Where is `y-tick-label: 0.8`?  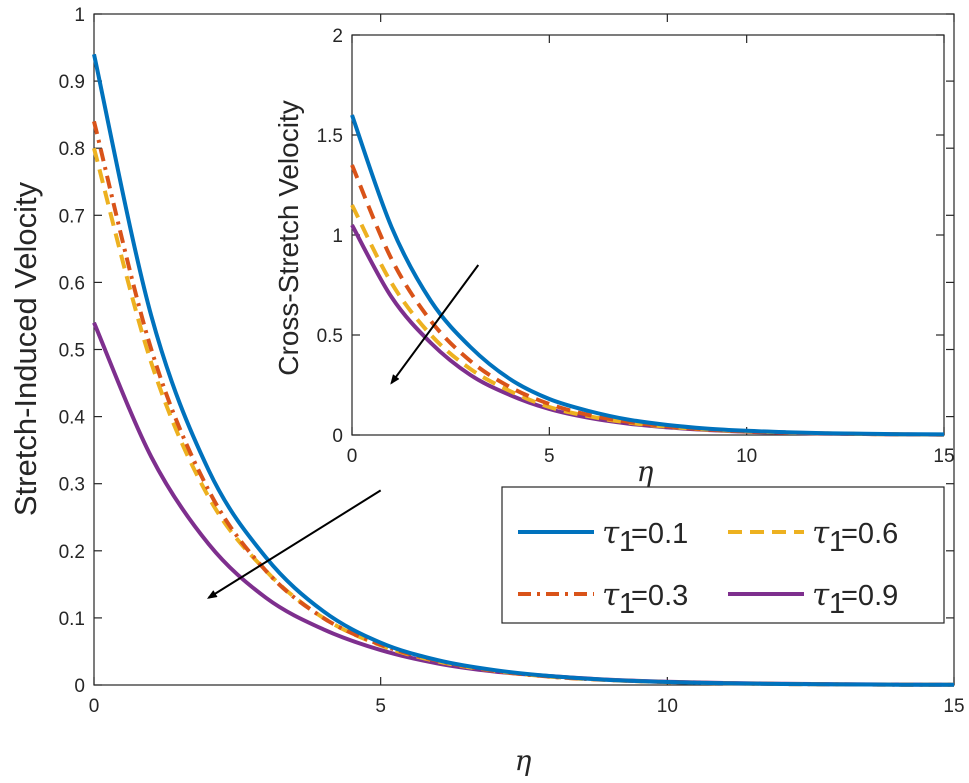 y-tick-label: 0.8 is located at coordinates (72, 149).